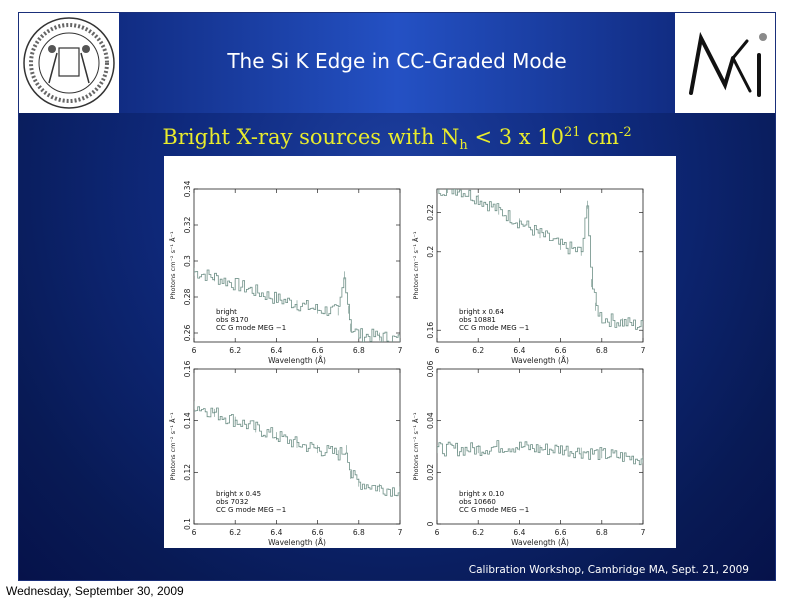 Image resolution: width=792 pixels, height=612 pixels. What do you see at coordinates (187, 472) in the screenshot?
I see `y-tick-label: 0.12` at bounding box center [187, 472].